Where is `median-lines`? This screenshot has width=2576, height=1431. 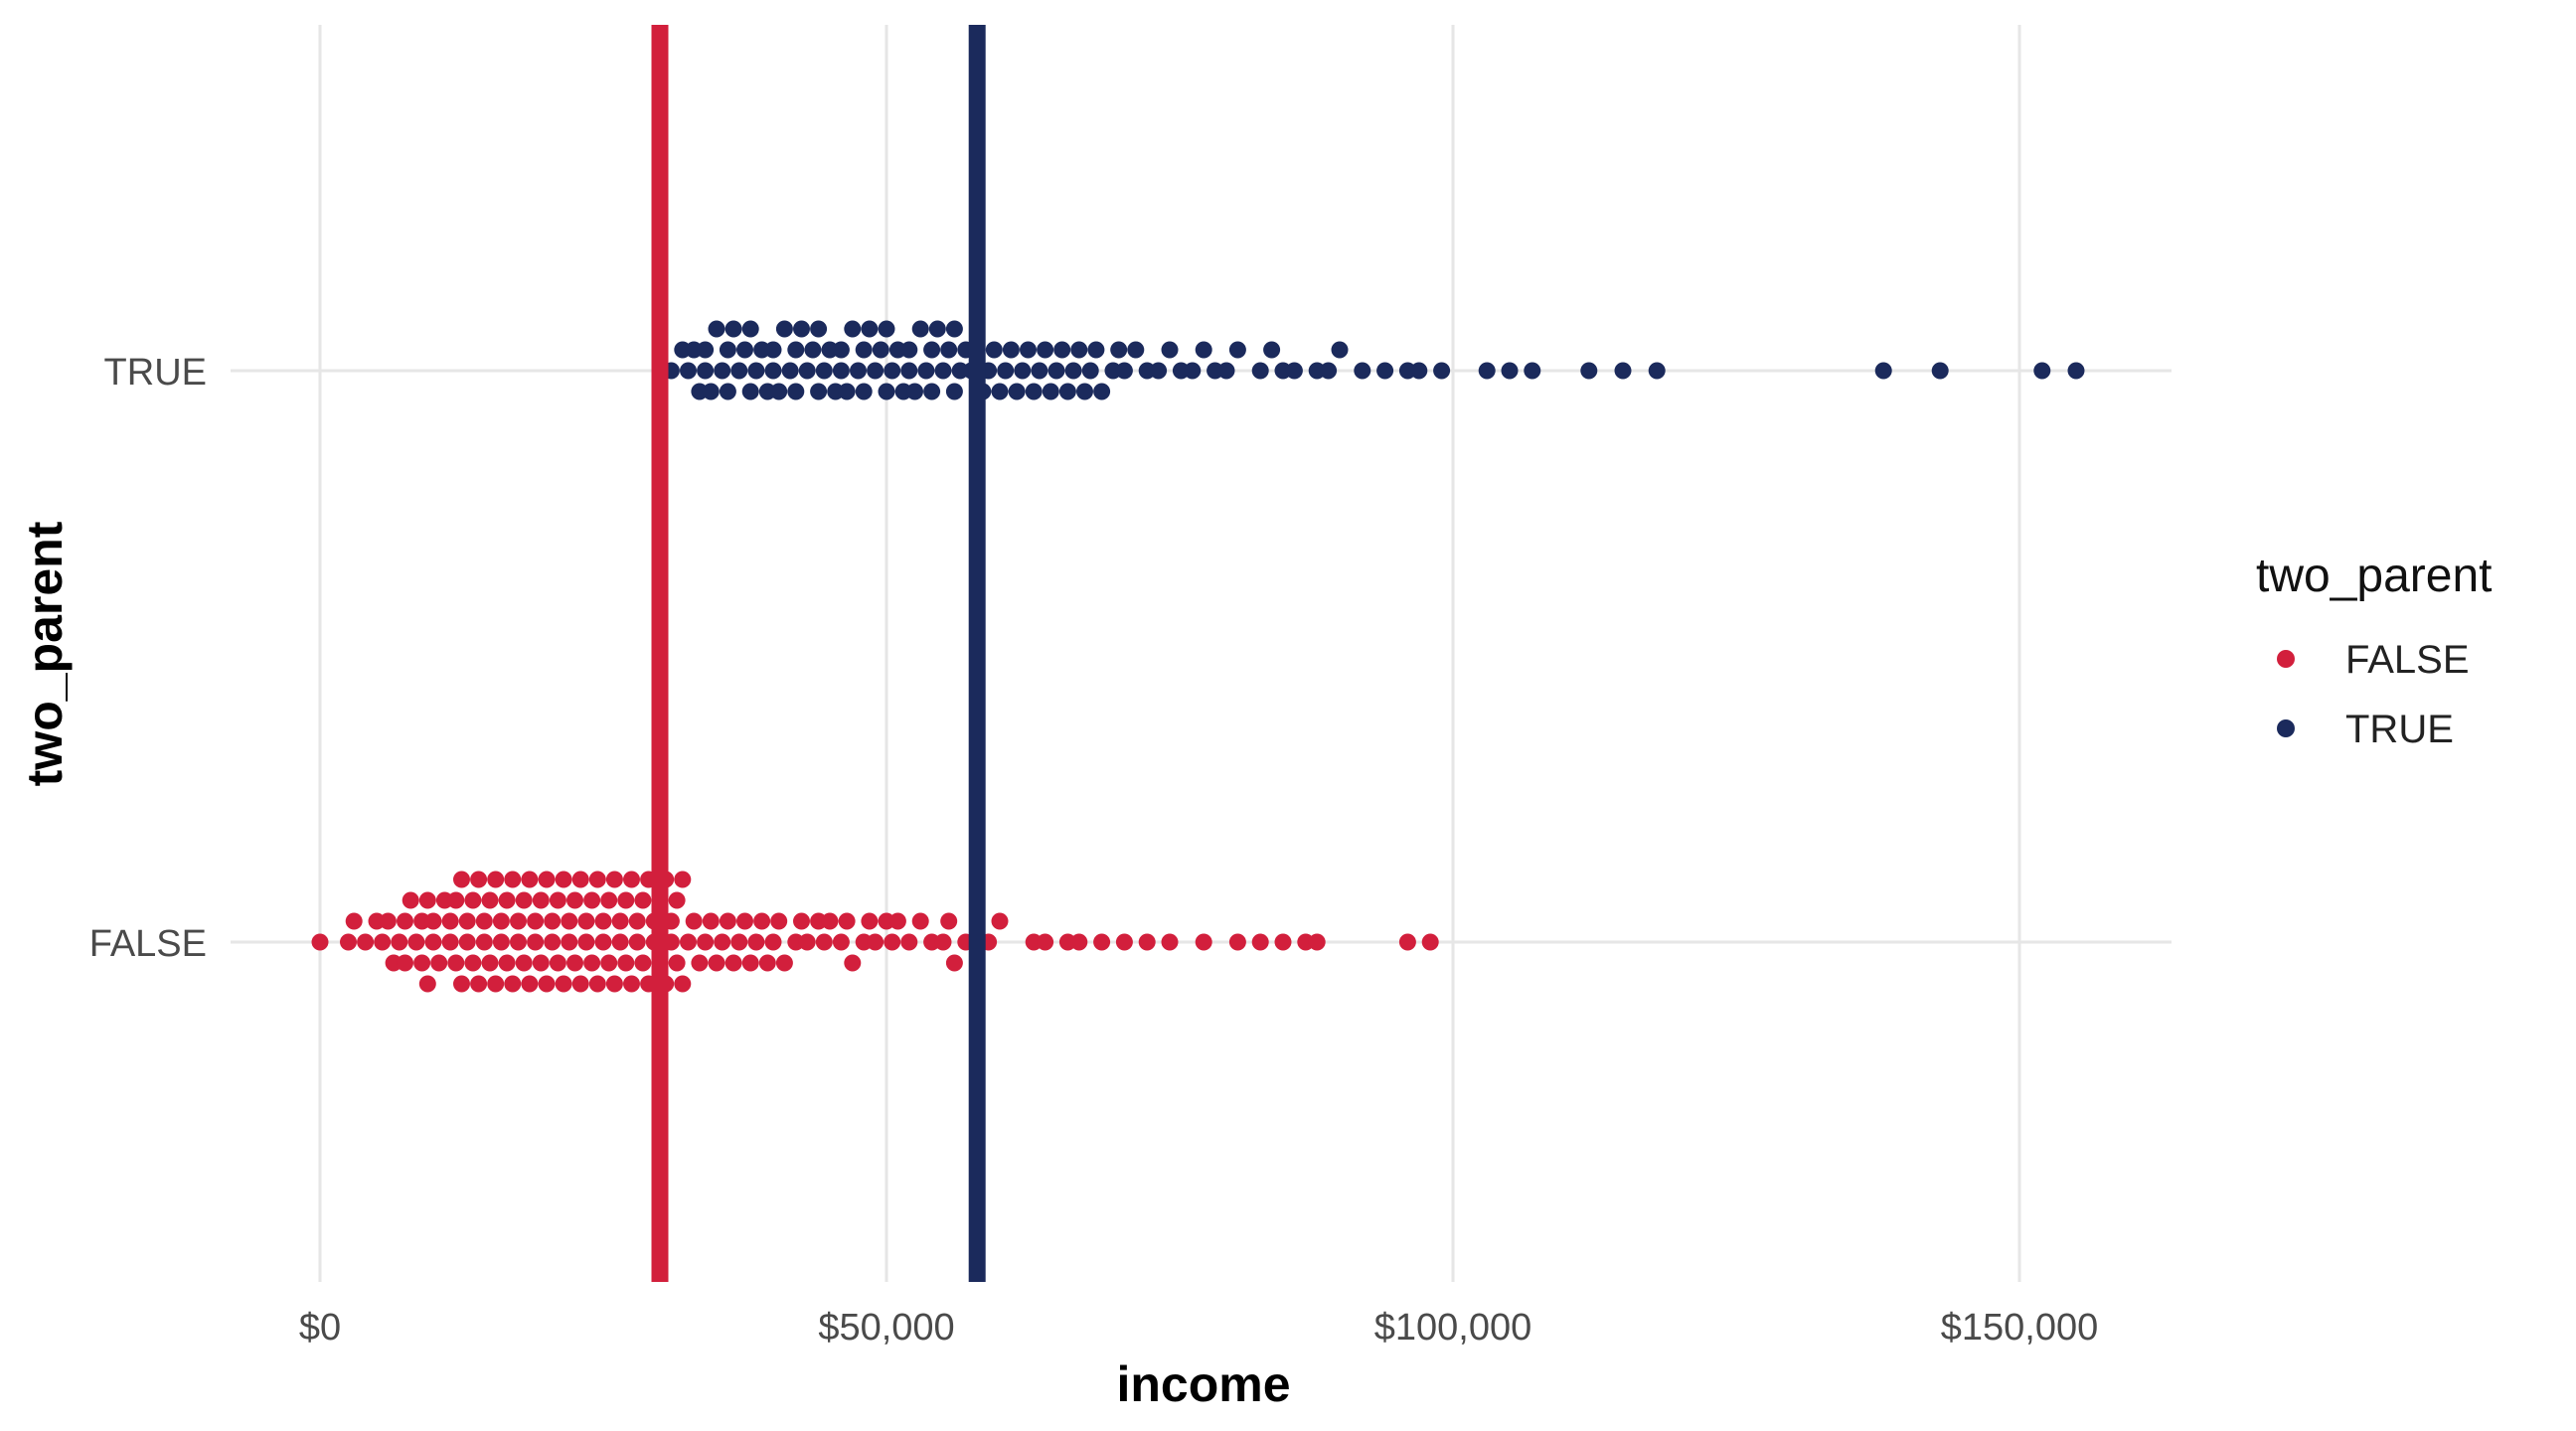 median-lines is located at coordinates (818, 653).